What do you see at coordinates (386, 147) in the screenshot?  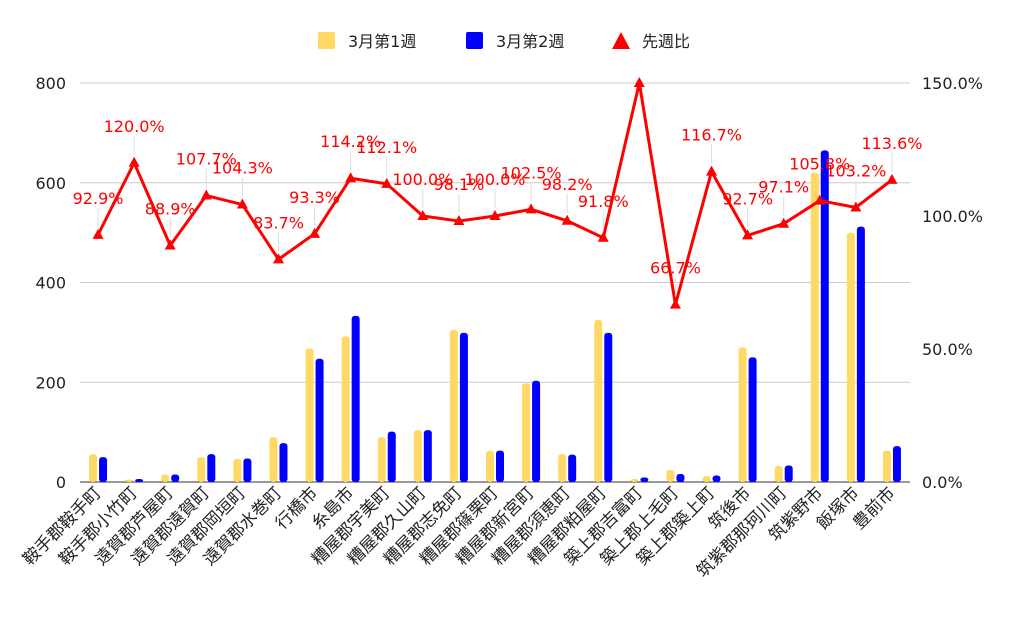 I see `ratio-data-label: 112.1%` at bounding box center [386, 147].